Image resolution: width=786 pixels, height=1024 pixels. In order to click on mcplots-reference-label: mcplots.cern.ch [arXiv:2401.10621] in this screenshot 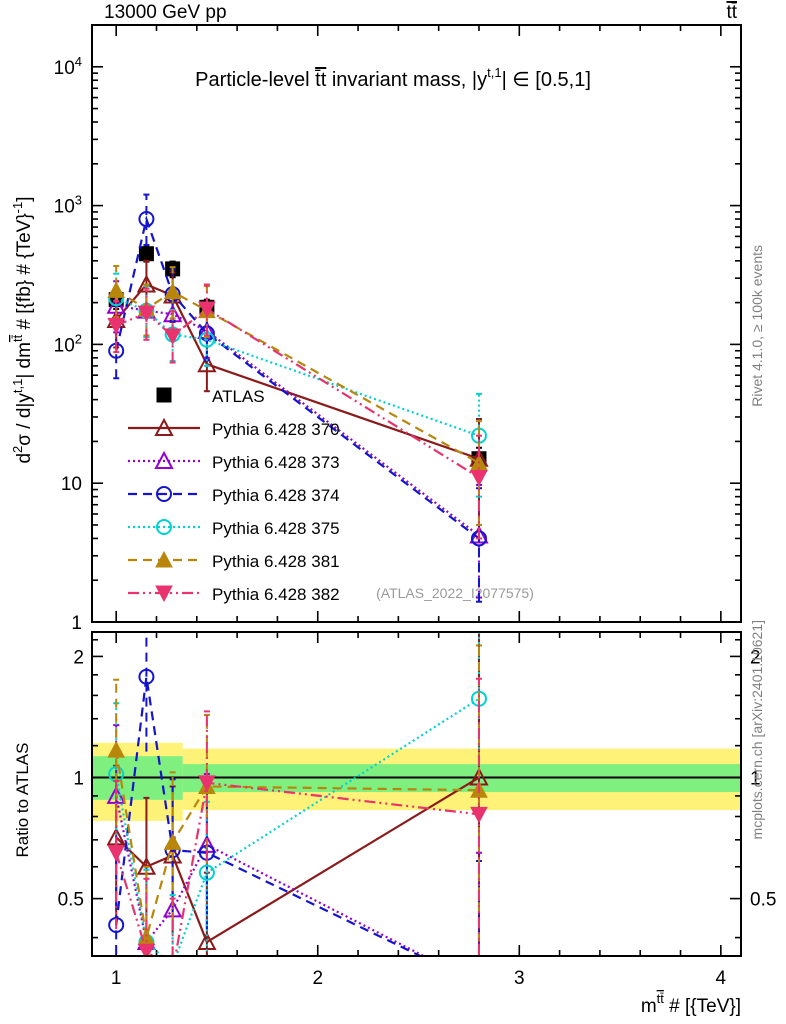, I will do `click(757, 729)`.